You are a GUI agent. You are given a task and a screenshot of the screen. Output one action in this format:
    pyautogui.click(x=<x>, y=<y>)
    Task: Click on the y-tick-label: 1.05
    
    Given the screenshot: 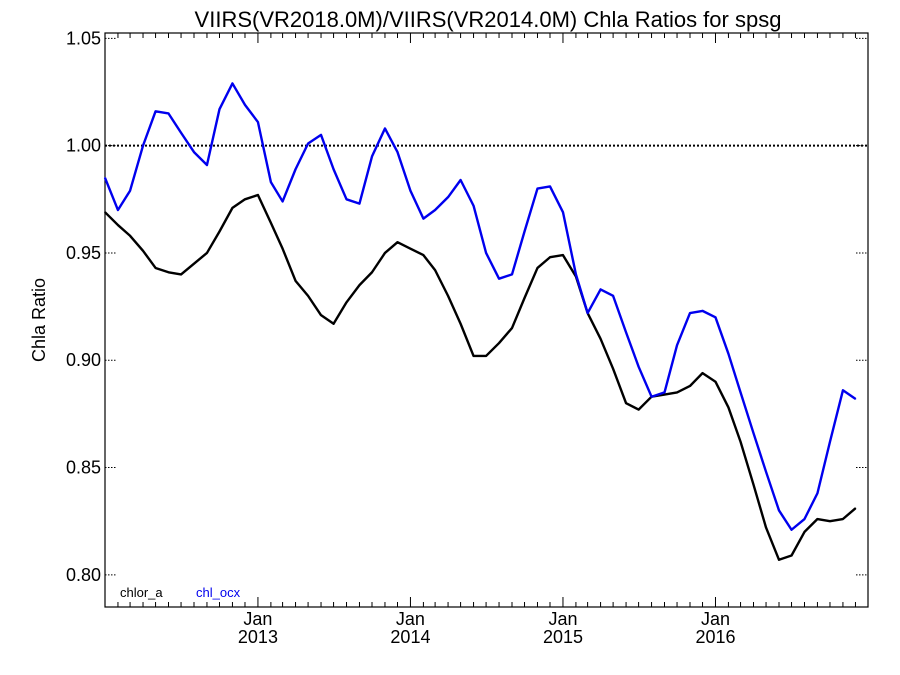 What is the action you would take?
    pyautogui.click(x=83, y=38)
    